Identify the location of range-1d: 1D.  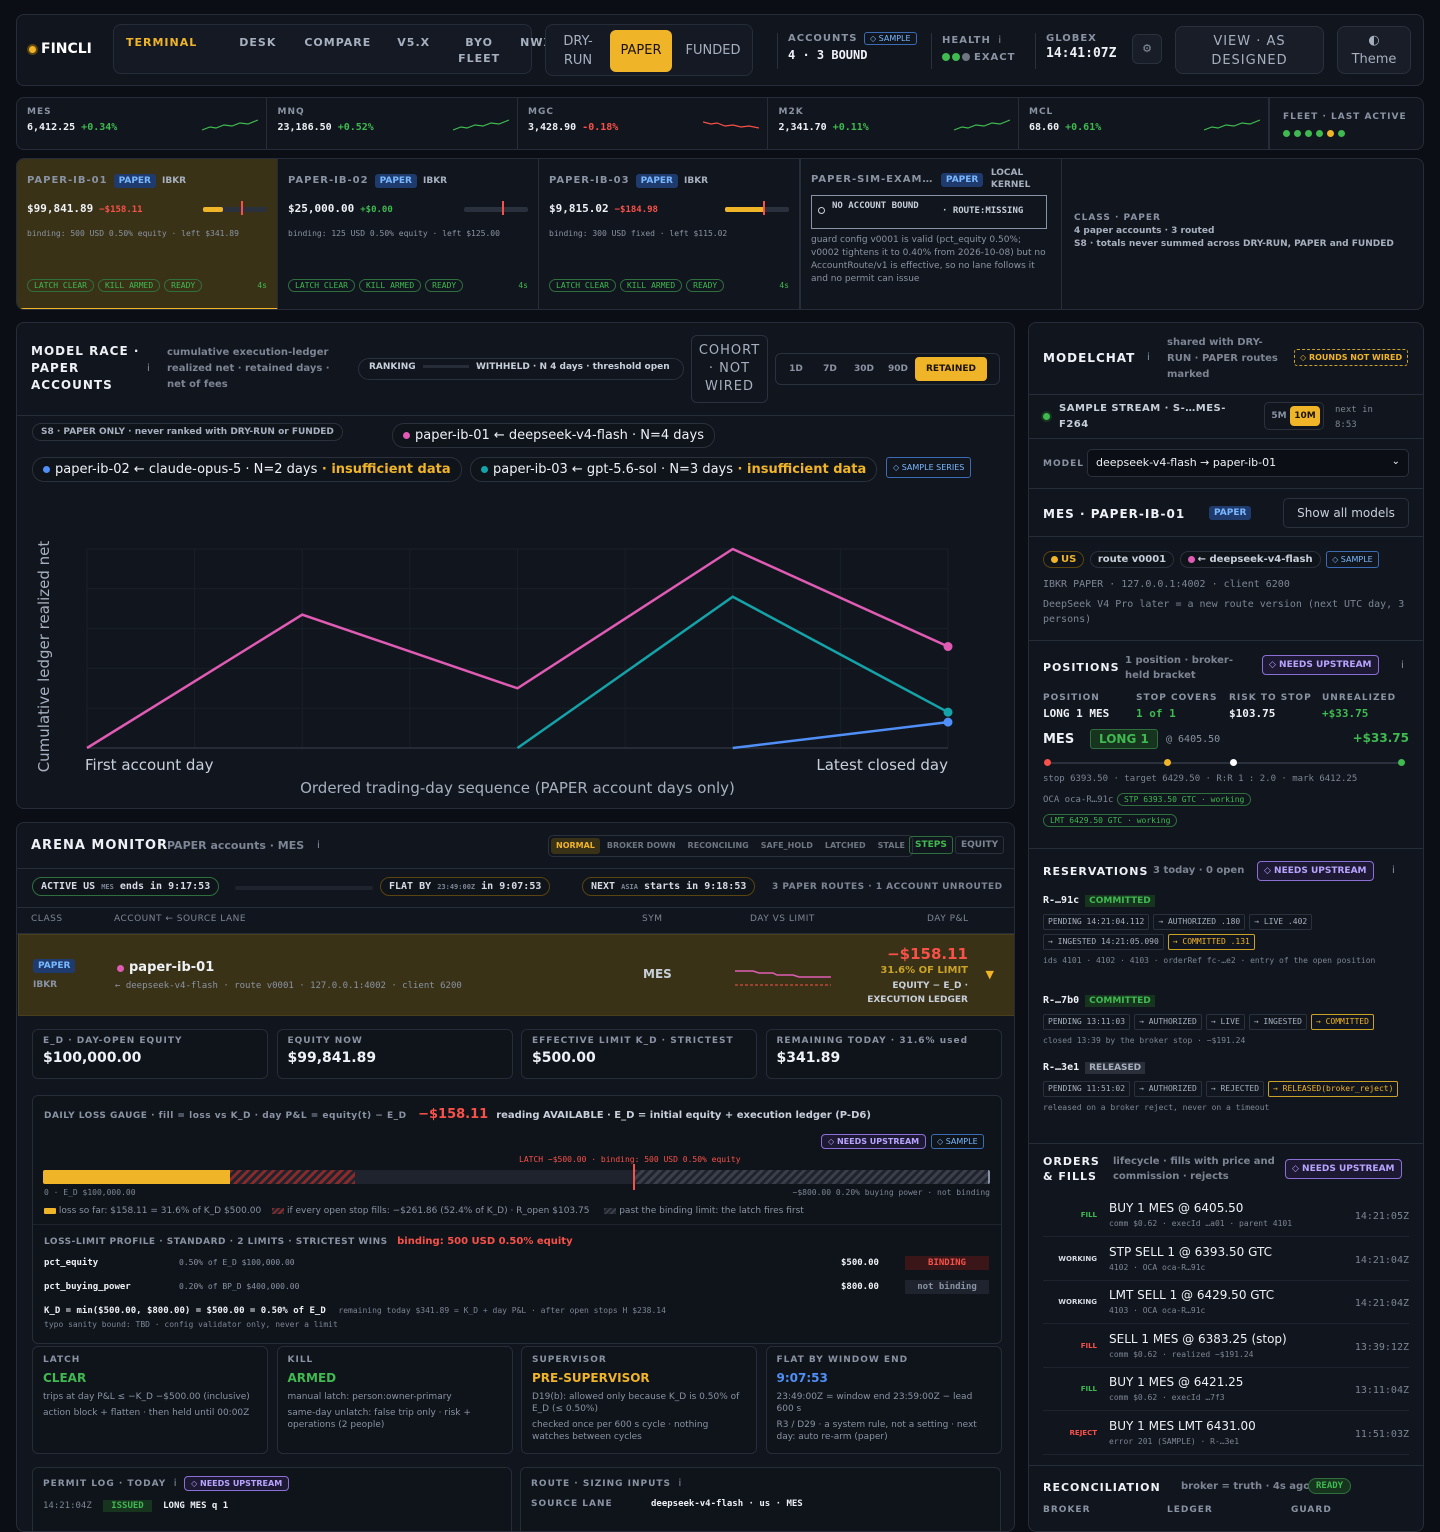
(796, 369).